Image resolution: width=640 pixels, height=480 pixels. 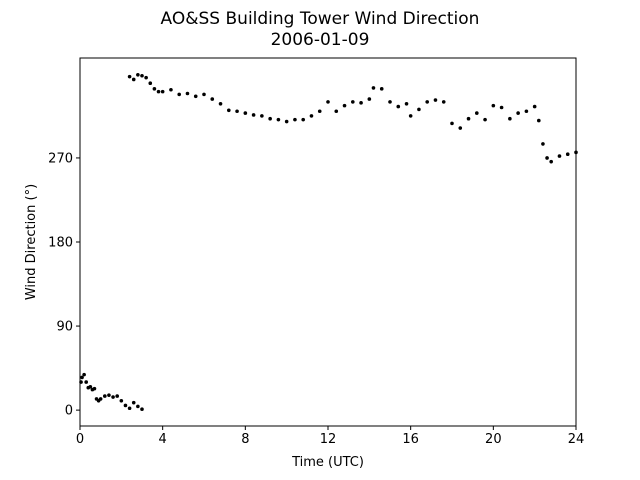 What do you see at coordinates (576, 439) in the screenshot?
I see `x-tick-label: 24` at bounding box center [576, 439].